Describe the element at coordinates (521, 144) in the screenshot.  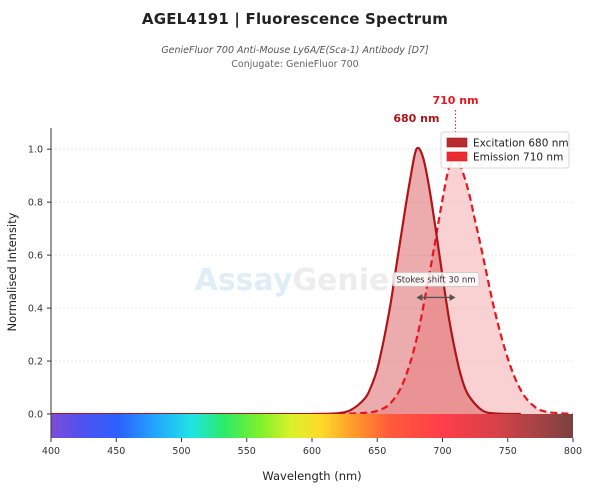
I see `legend-label: Excitation 680 nm` at that location.